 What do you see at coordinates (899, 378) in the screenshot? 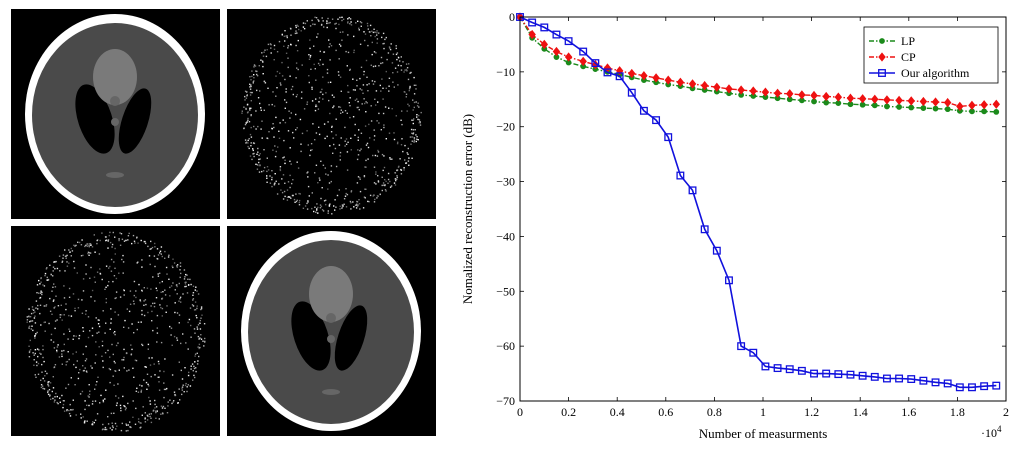
I see `data-point-our-algorithm` at bounding box center [899, 378].